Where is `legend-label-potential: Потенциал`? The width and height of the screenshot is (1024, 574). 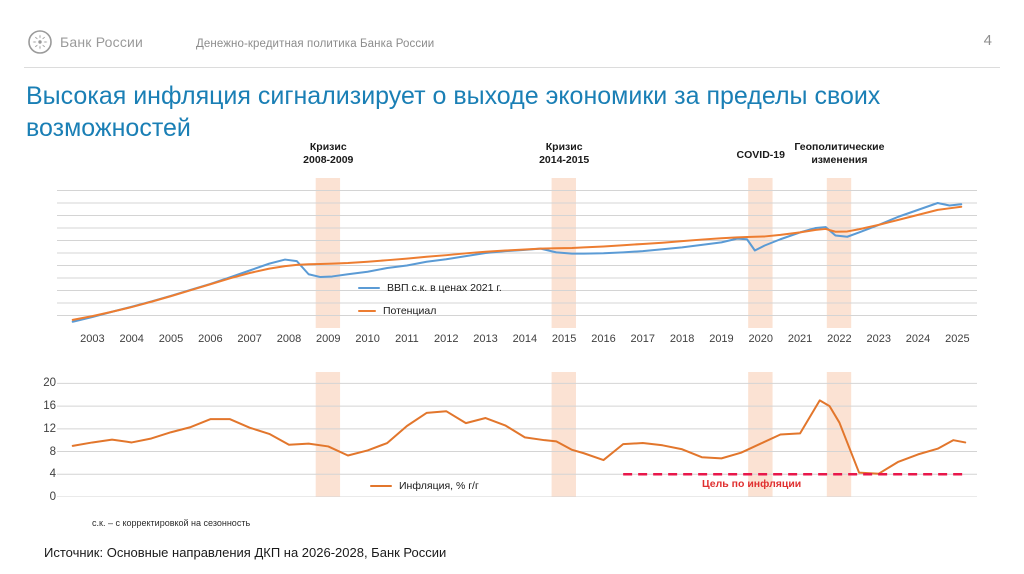 legend-label-potential: Потенциал is located at coordinates (410, 311).